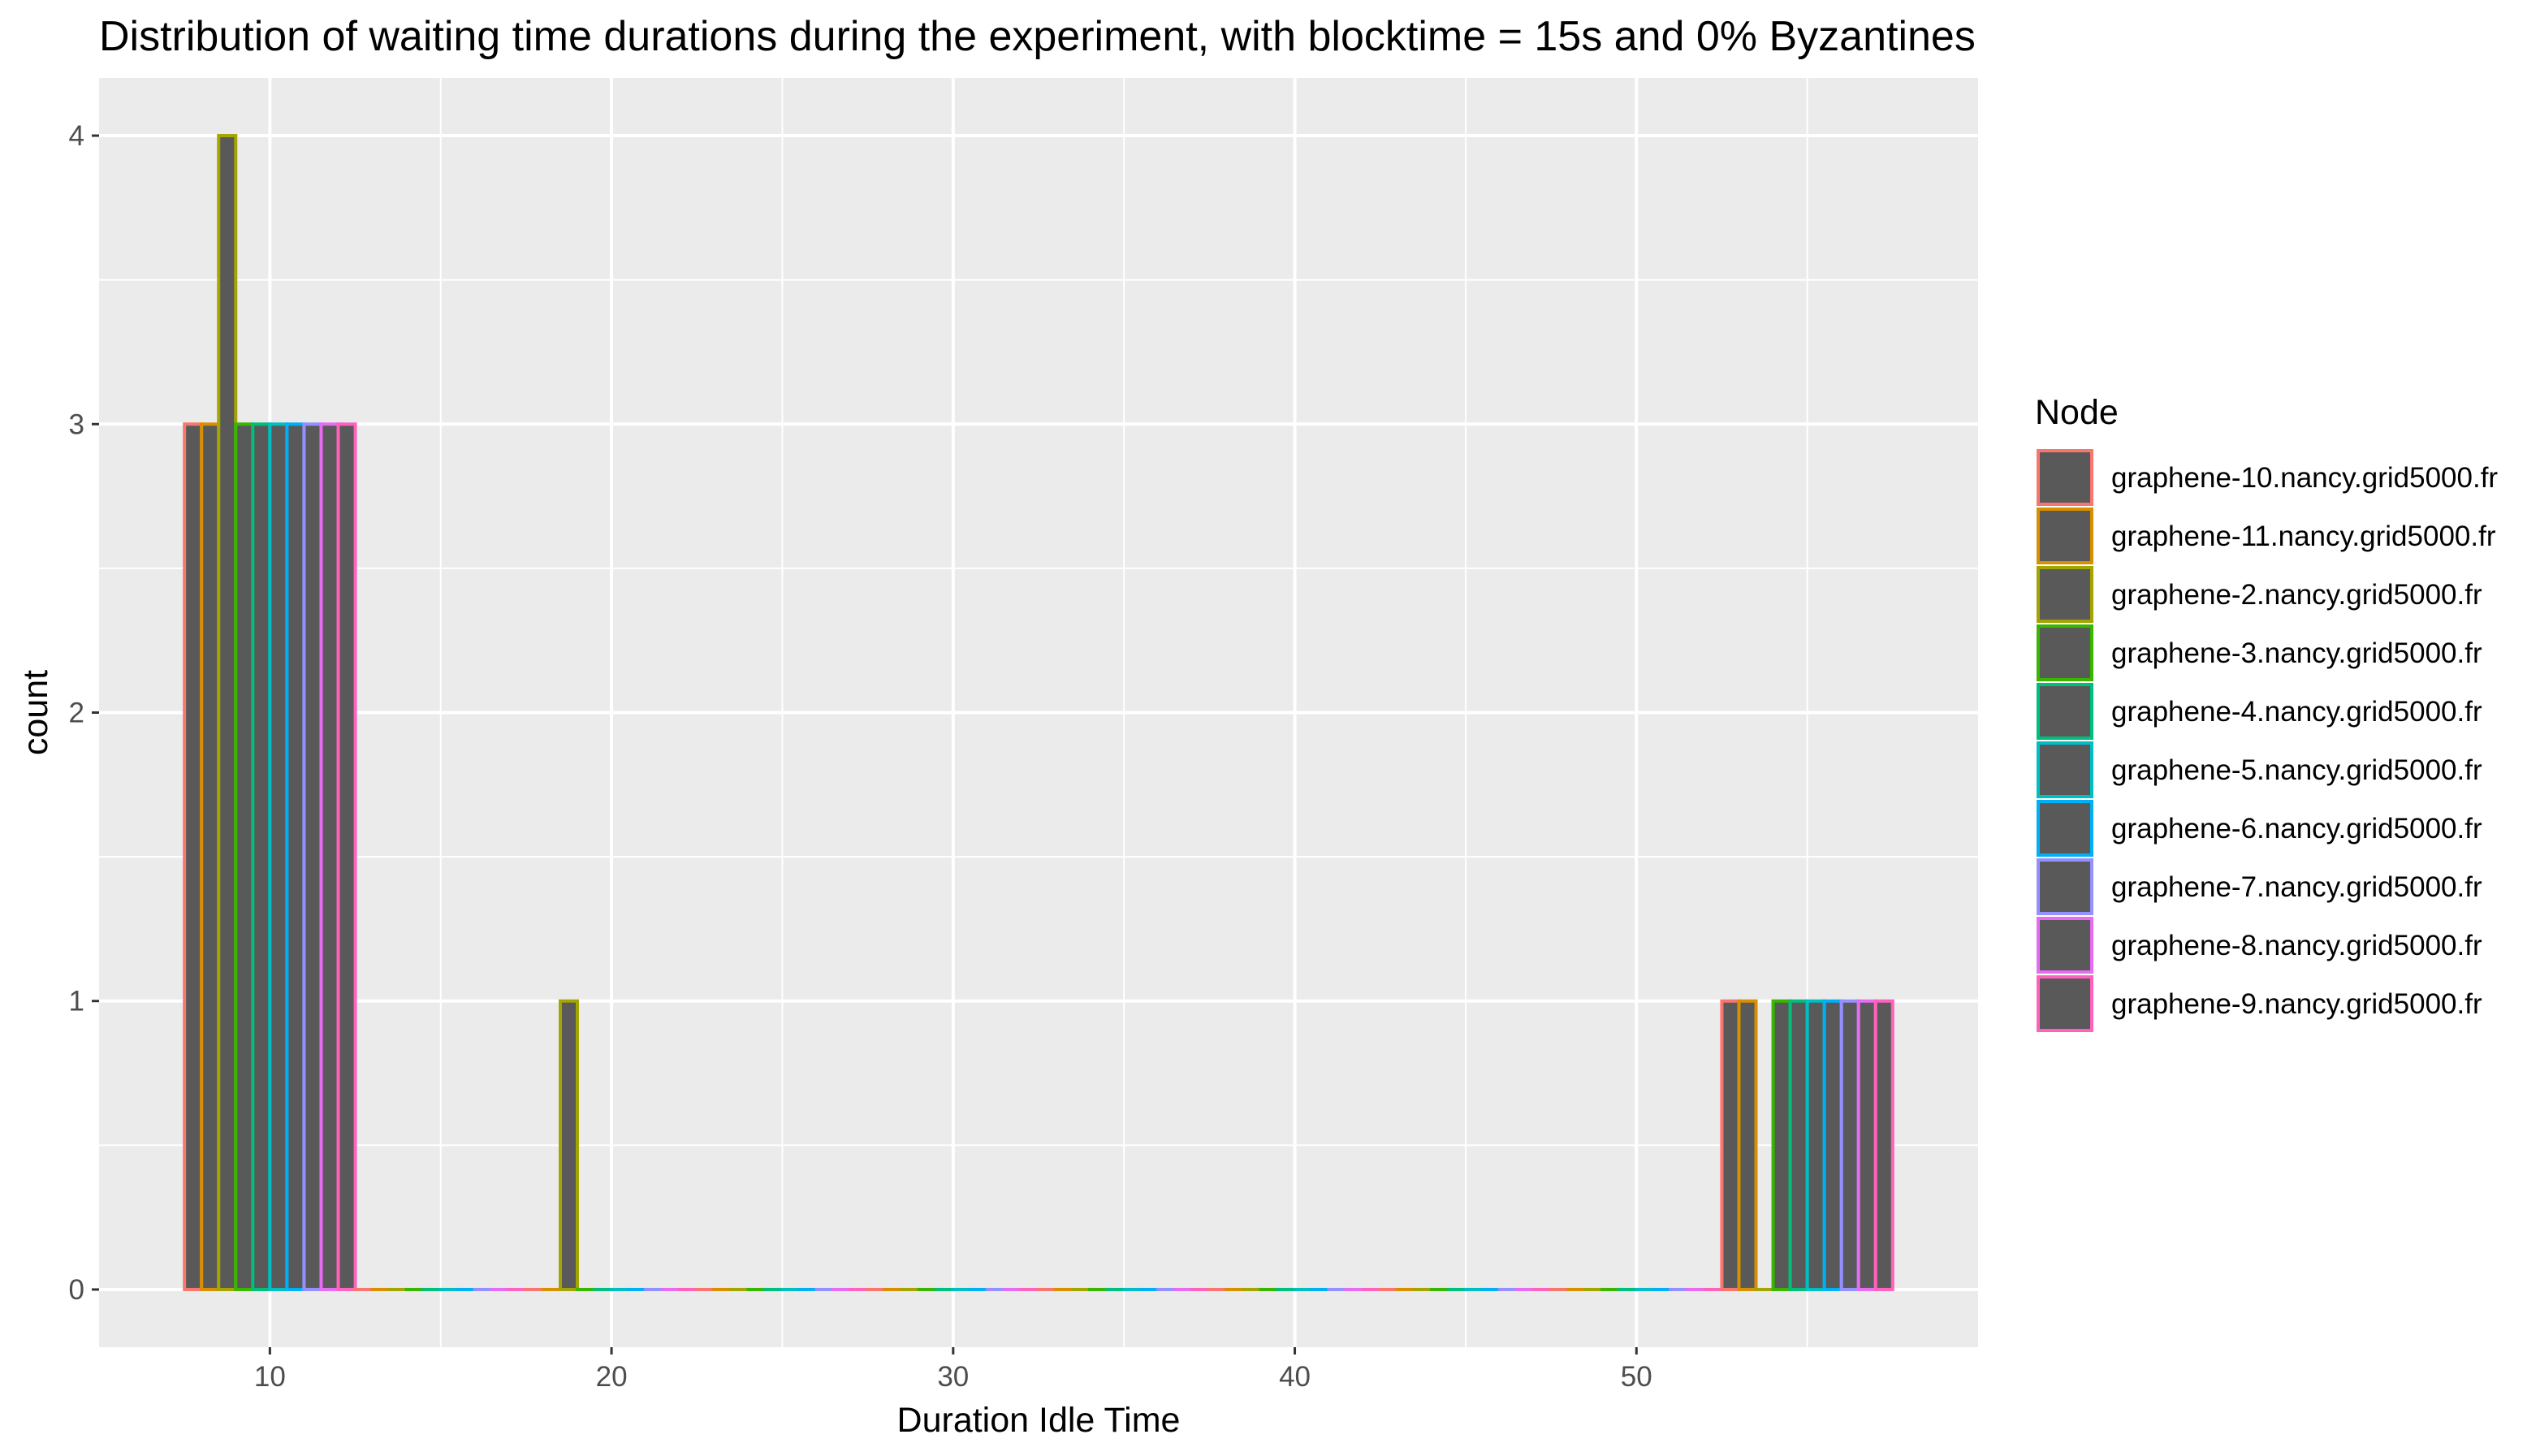 This screenshot has width=2540, height=1456. I want to click on x-tick-label: 50, so click(1636, 1377).